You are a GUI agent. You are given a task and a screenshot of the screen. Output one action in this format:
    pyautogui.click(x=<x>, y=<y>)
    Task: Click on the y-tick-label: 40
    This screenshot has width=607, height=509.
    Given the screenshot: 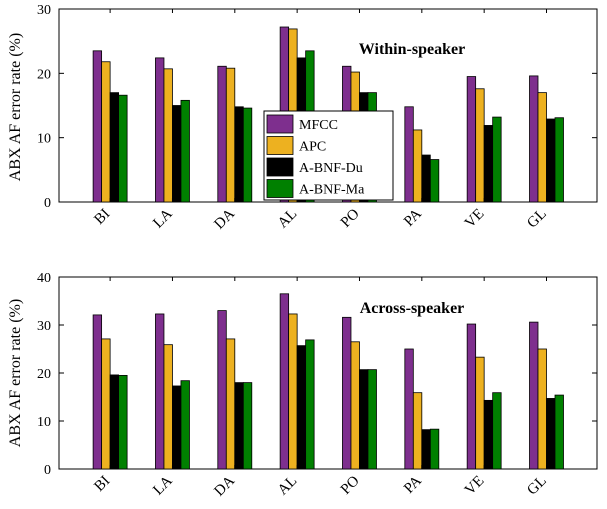 What is the action you would take?
    pyautogui.click(x=44, y=278)
    